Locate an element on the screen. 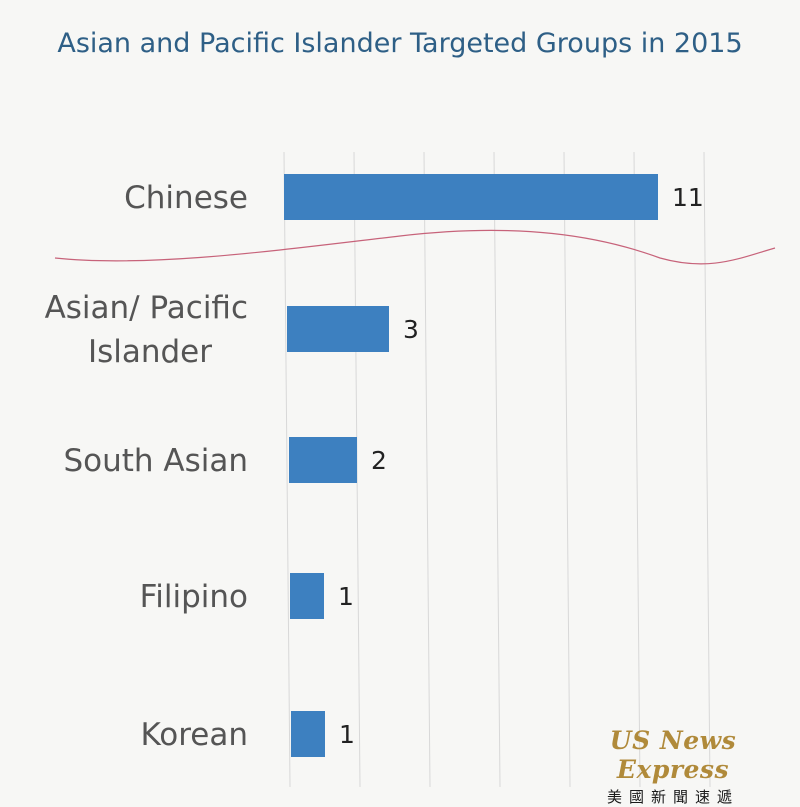  value-label-4: 1 is located at coordinates (347, 734).